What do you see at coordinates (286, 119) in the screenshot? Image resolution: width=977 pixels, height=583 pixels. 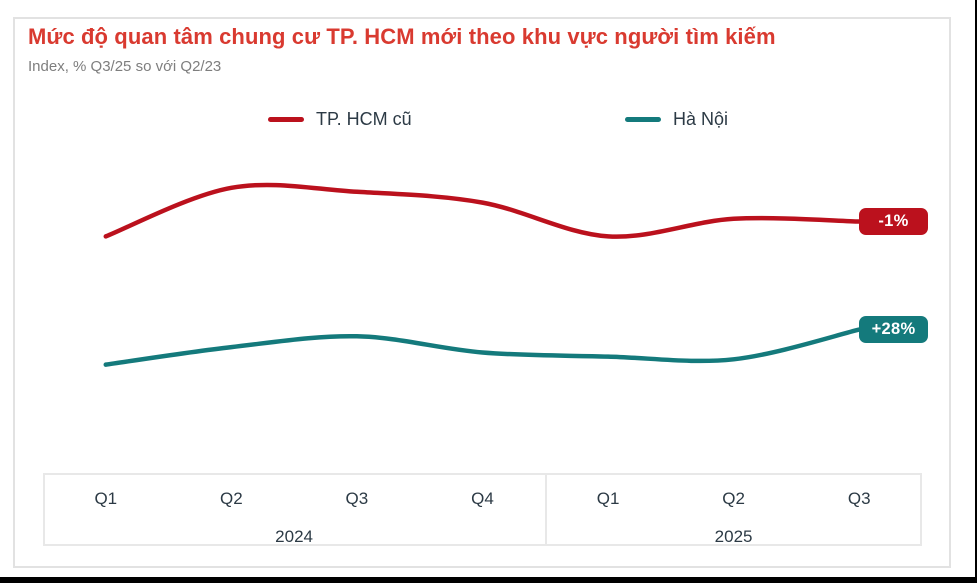 I see `legend-swatch-tphcm-icon` at bounding box center [286, 119].